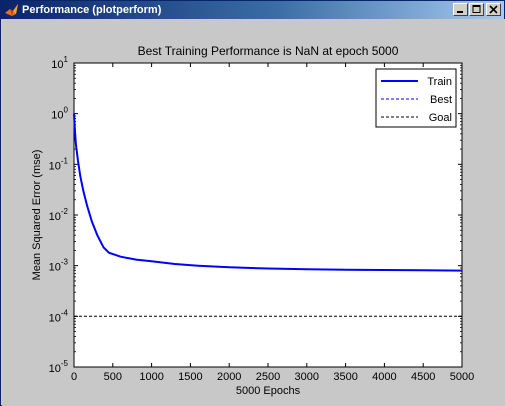  I want to click on y-tick-exponent: -1, so click(65, 160).